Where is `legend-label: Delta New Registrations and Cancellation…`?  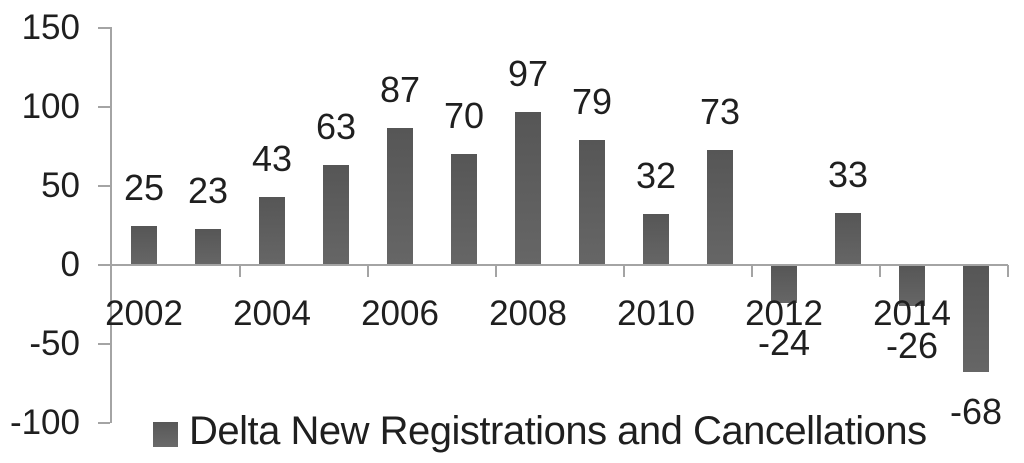
legend-label: Delta New Registrations and Cancellation… is located at coordinates (558, 431).